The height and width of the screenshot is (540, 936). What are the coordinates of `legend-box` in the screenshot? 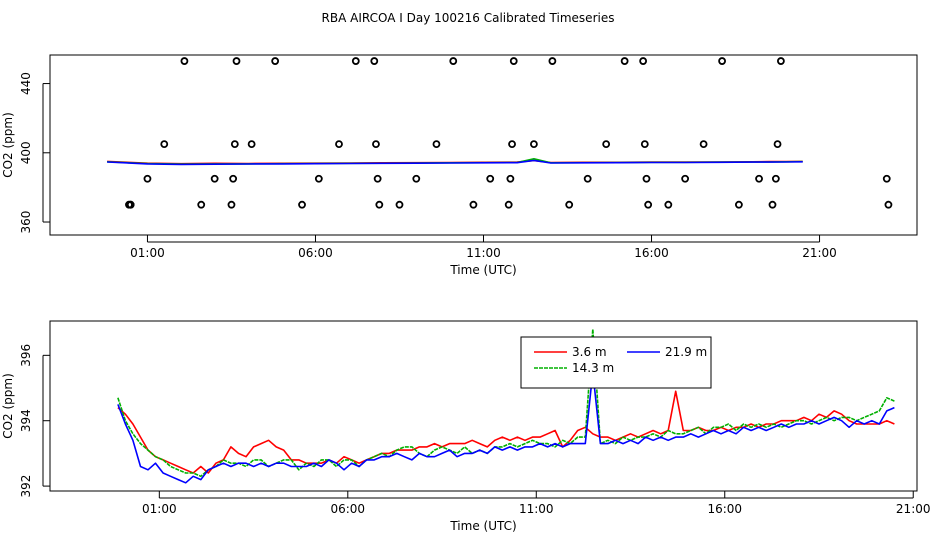 It's located at (616, 362).